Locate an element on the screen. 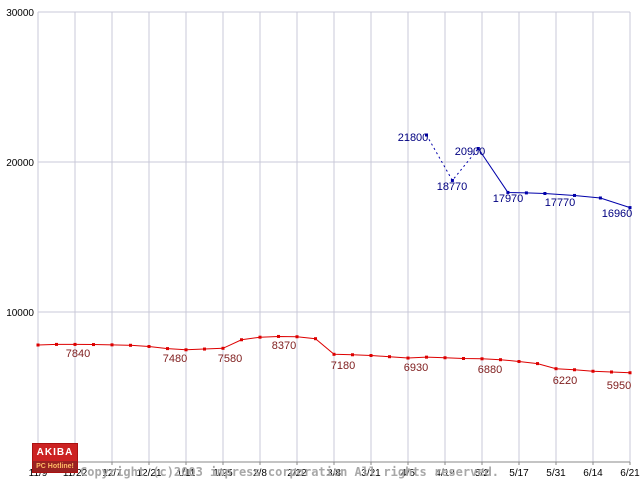 Image resolution: width=640 pixels, height=480 pixels. value-label: 8370 is located at coordinates (284, 346).